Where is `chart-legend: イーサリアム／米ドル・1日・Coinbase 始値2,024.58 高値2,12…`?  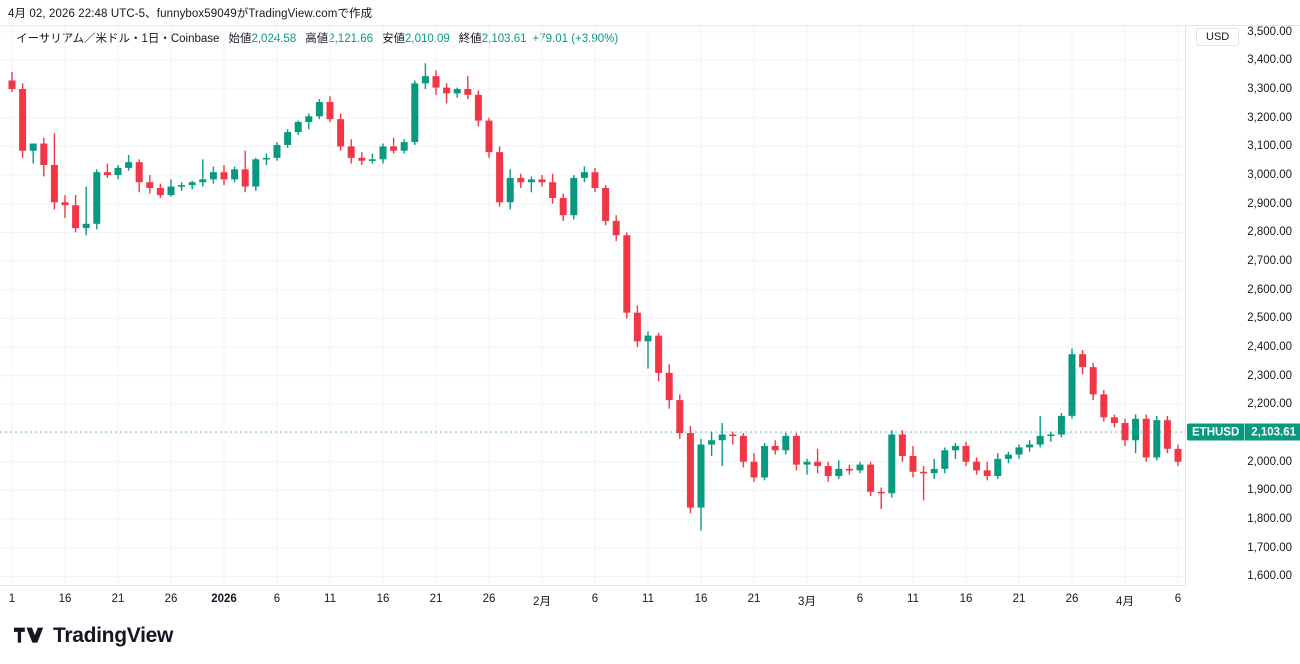
chart-legend: イーサリアム／米ドル・1日・Coinbase 始値2,024.58 高値2,12… is located at coordinates (317, 38).